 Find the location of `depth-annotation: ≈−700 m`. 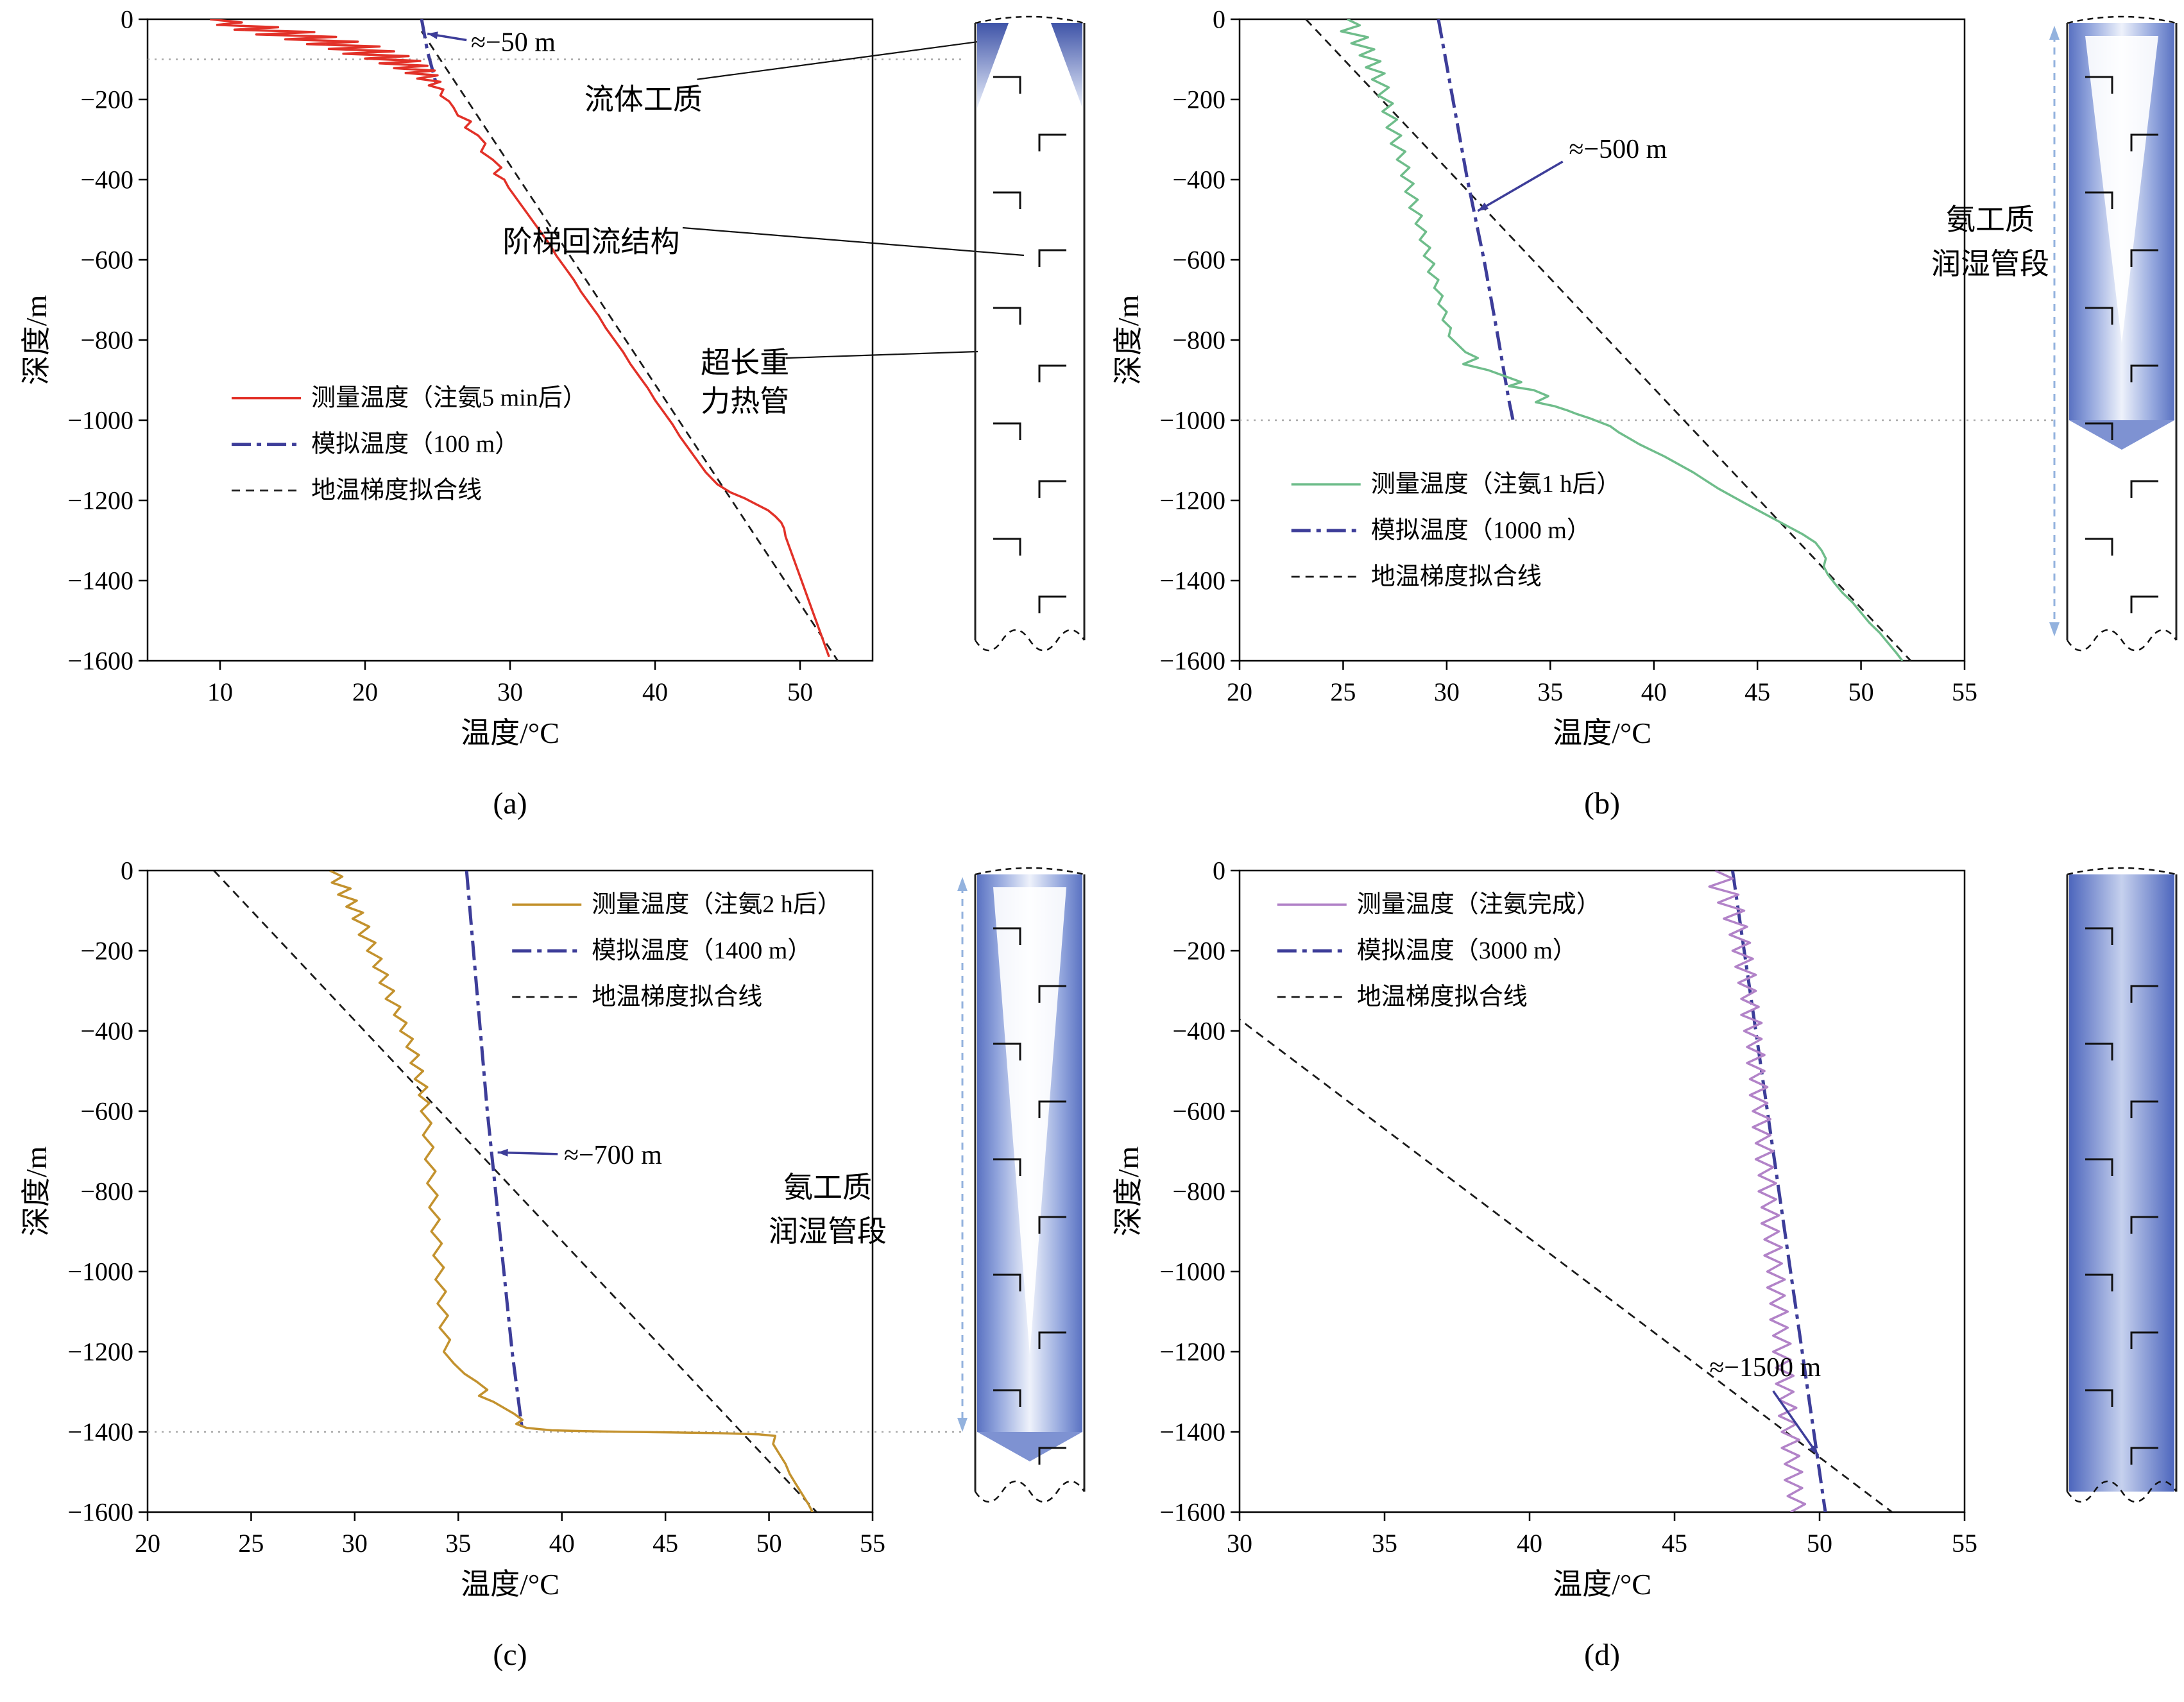

depth-annotation: ≈−700 m is located at coordinates (579, 1155).